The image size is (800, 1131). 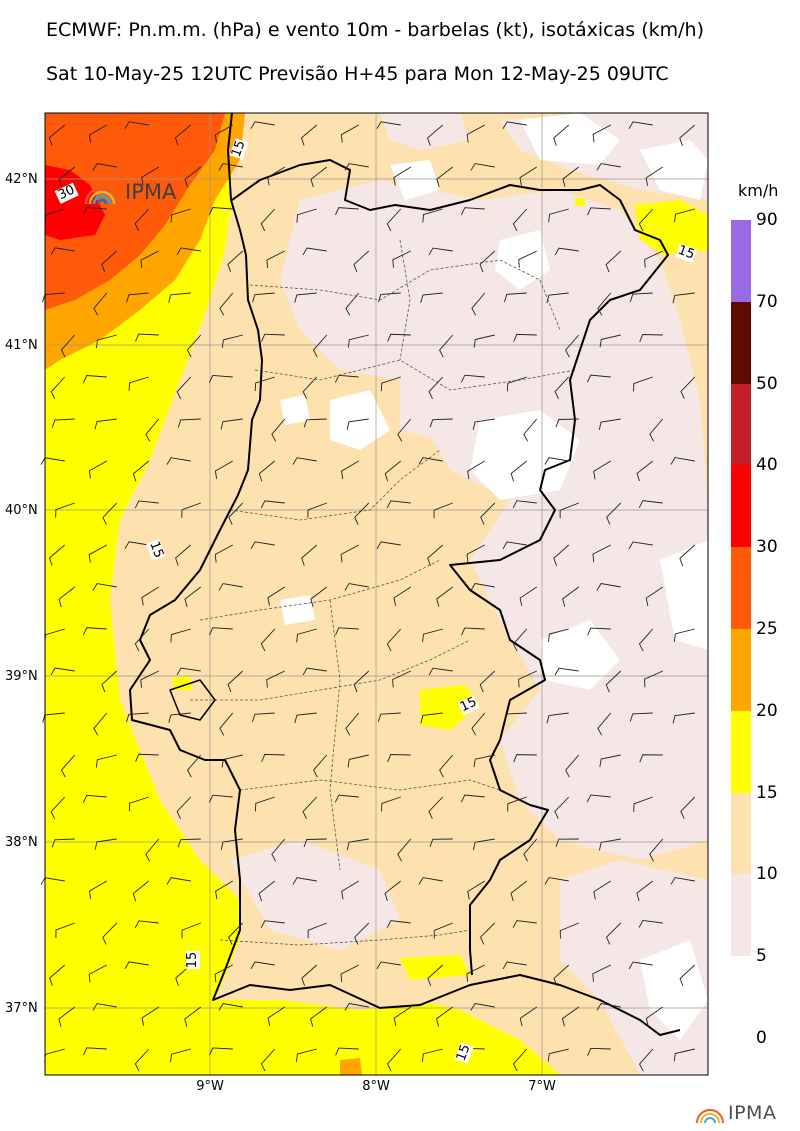 I want to click on colorbar-tick-label: 40, so click(x=767, y=465).